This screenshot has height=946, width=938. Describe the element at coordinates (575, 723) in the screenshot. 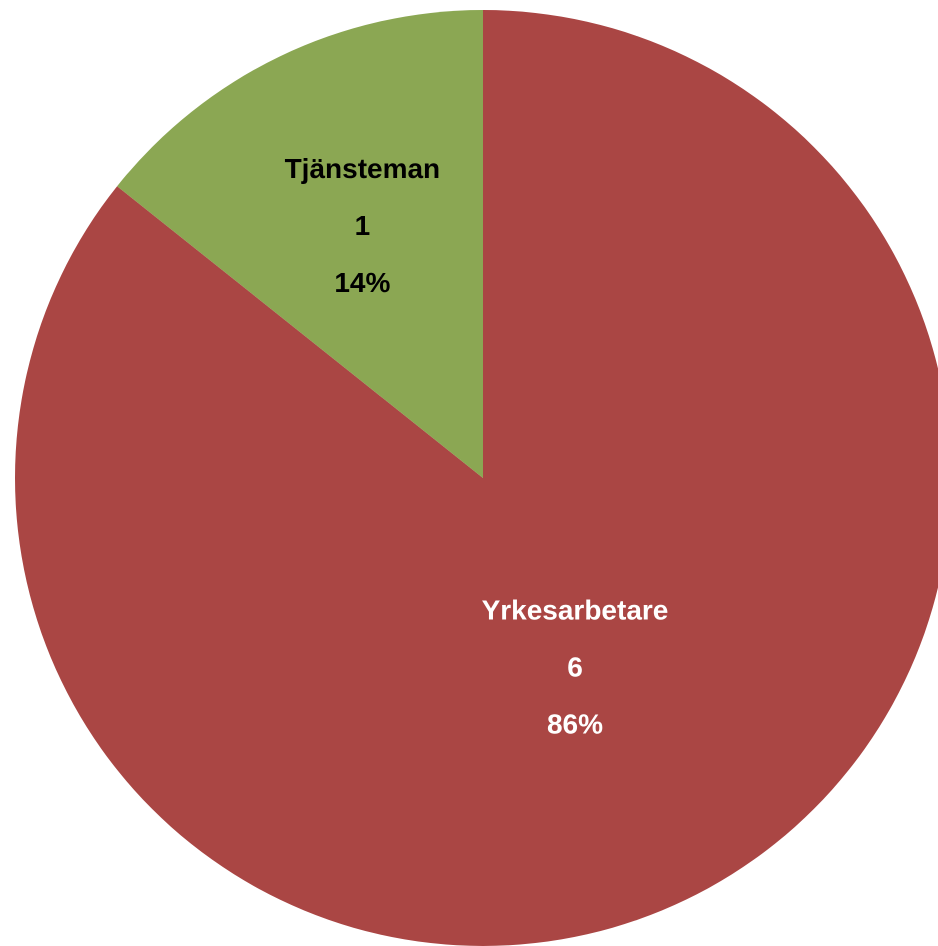

I see `slice-label-percent: 86%` at that location.